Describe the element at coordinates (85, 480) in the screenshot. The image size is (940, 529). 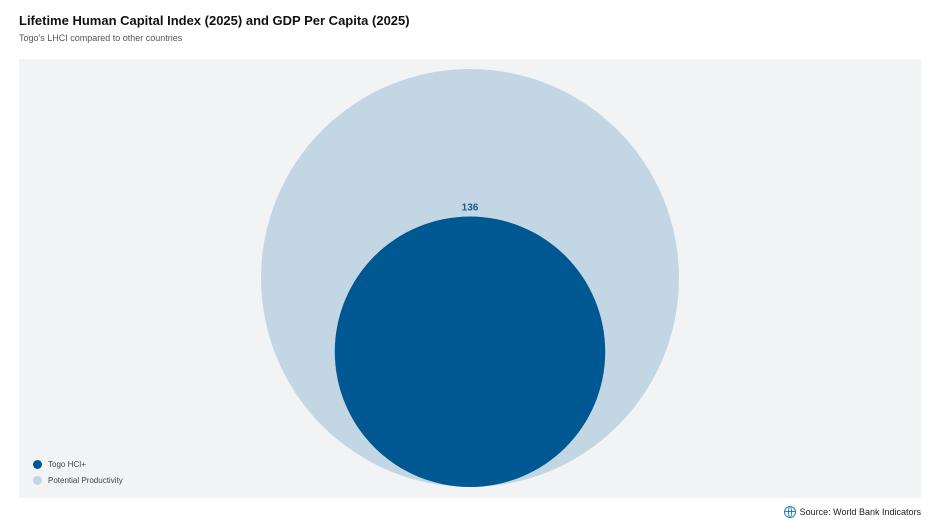
I see `legend-label-potential: Potential Productivity` at that location.